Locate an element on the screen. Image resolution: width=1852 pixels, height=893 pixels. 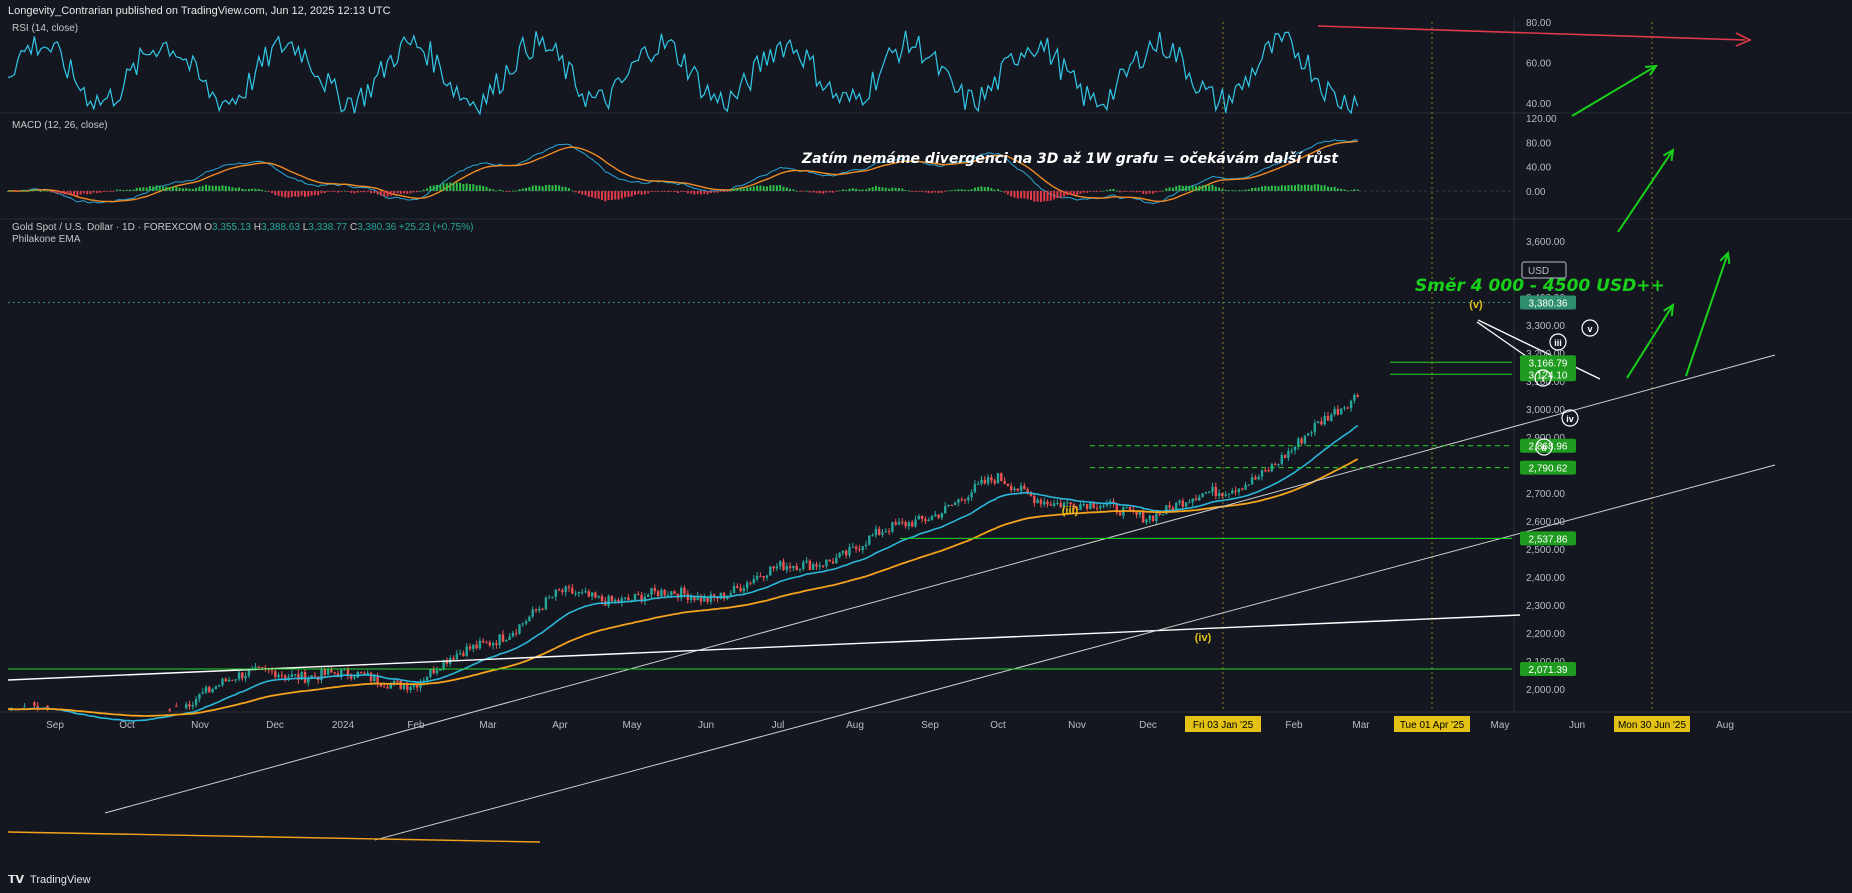
macd-tick: 0.00 is located at coordinates (1536, 192).